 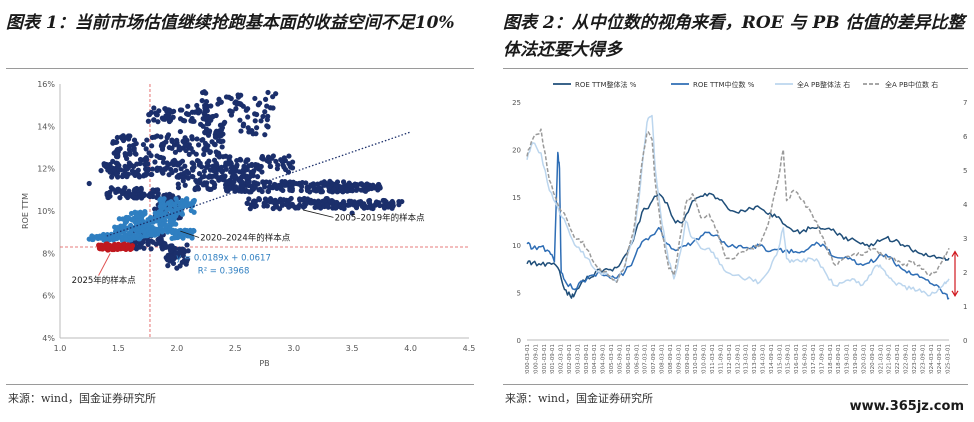 What do you see at coordinates (230, 23) in the screenshot?
I see `left-chart-title: 图表 1：当前市场估值继续抢跑基本面的收益空间不足10%` at bounding box center [230, 23].